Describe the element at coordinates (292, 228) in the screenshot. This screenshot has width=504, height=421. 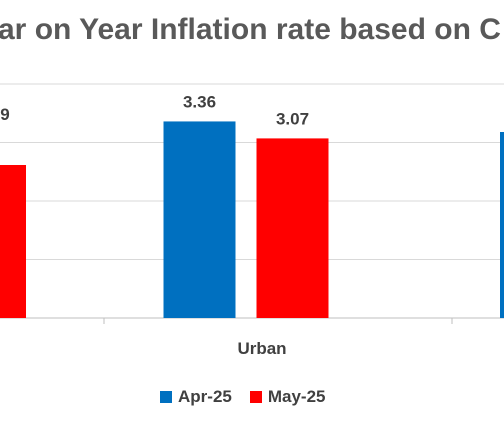
I see `bar-may-urban` at that location.